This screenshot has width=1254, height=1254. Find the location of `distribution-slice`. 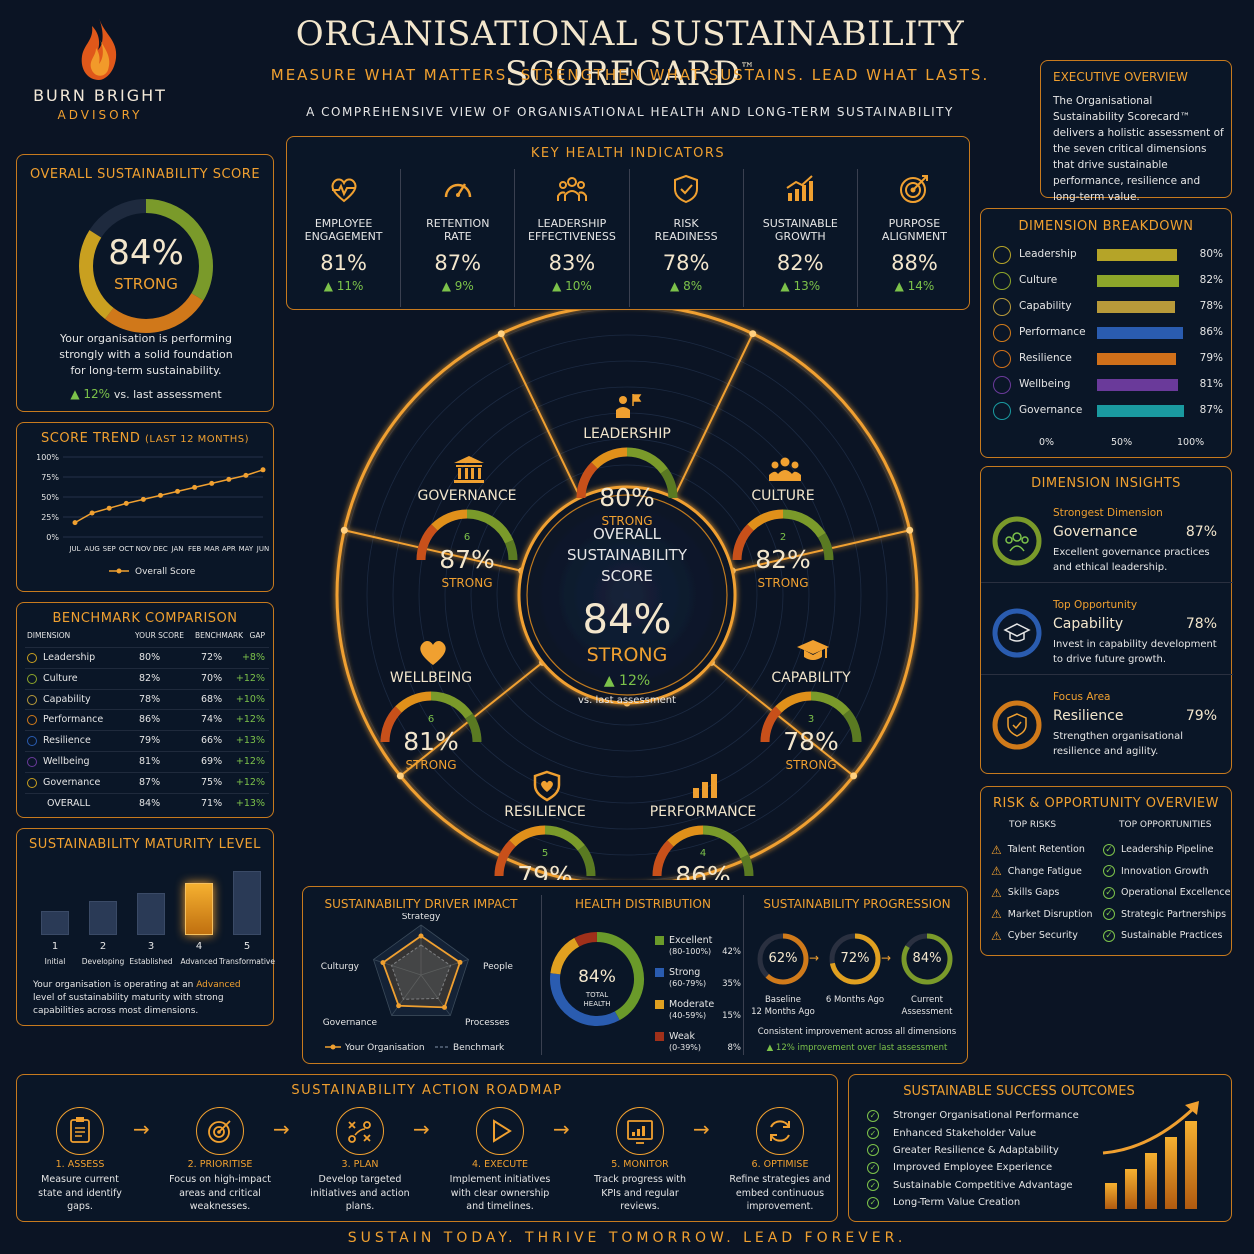

distribution-slice is located at coordinates (586, 939).